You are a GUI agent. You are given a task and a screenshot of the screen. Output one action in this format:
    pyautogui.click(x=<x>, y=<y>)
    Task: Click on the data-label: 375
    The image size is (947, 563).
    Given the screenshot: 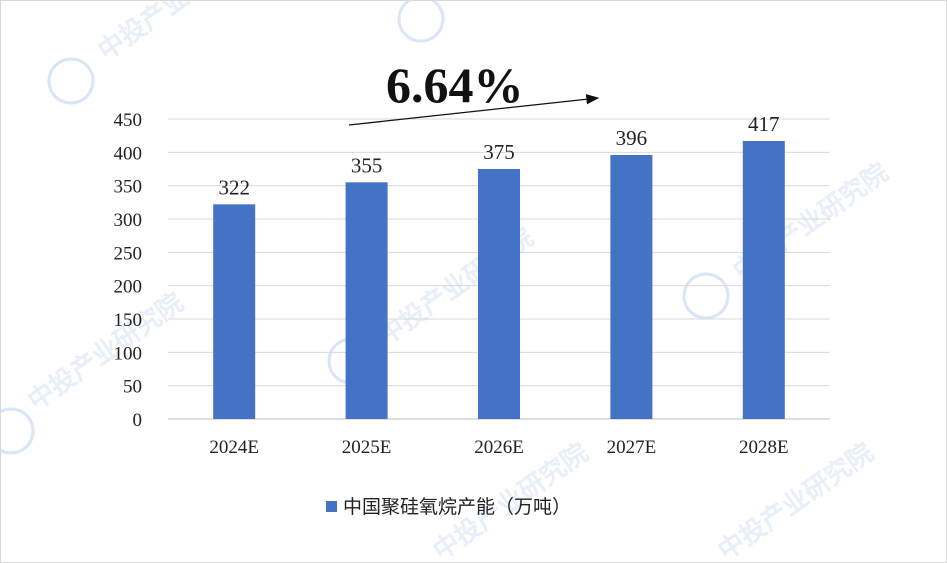 What is the action you would take?
    pyautogui.click(x=499, y=152)
    